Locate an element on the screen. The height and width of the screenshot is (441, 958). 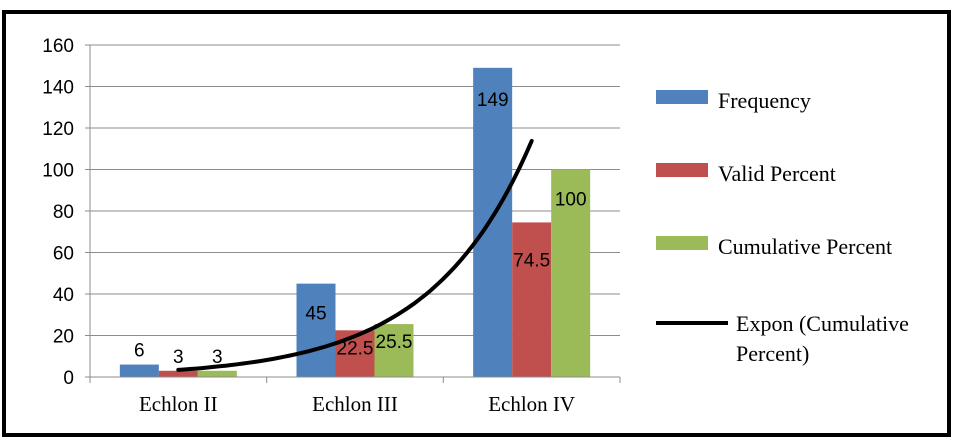
y-tick-label: 120 is located at coordinates (58, 129).